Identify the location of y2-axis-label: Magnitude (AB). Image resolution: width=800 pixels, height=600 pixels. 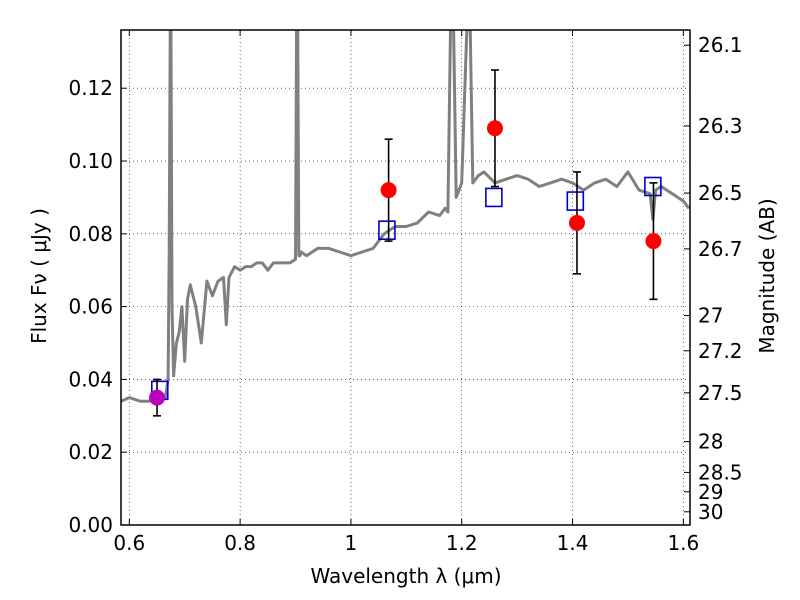
(767, 275).